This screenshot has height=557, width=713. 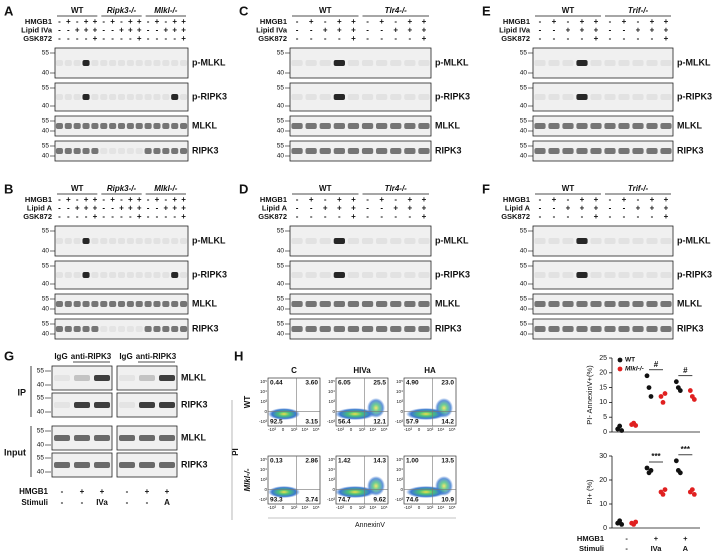 What do you see at coordinates (305, 507) in the screenshot?
I see `x-tick-label: 10⁴` at bounding box center [305, 507].